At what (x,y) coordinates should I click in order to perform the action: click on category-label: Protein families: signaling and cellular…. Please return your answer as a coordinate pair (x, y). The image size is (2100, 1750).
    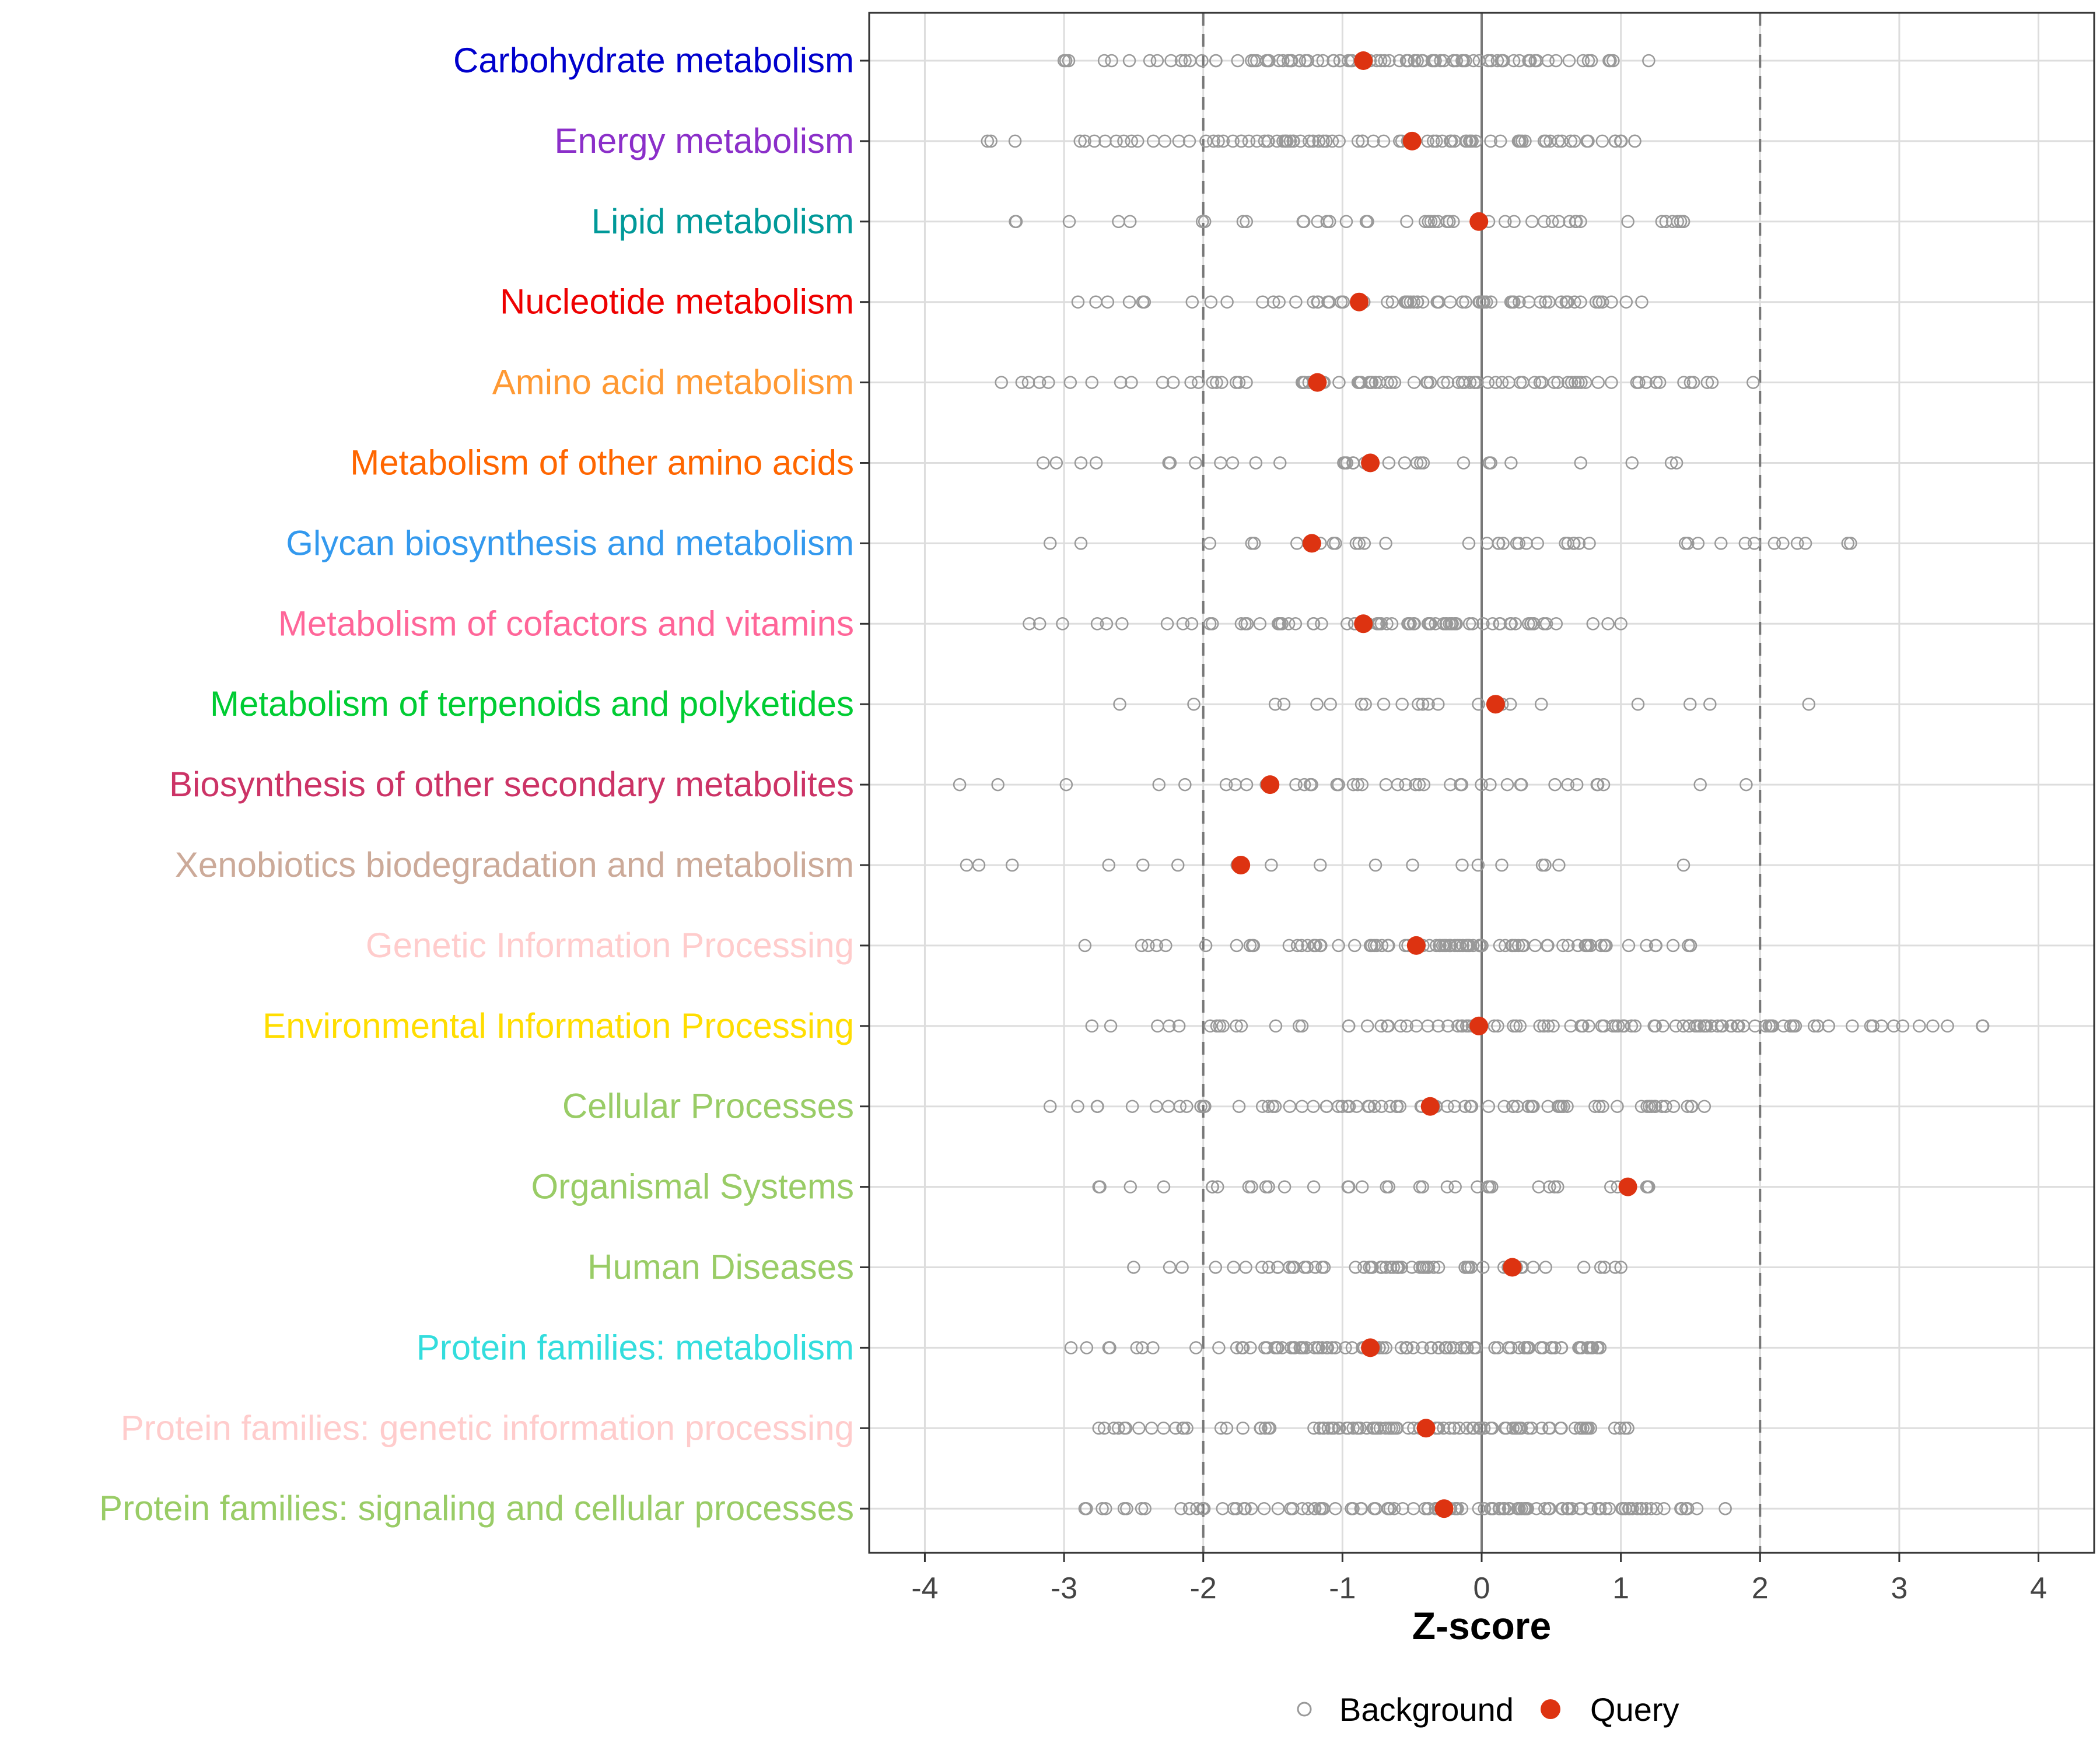
    Looking at the image, I should click on (476, 1508).